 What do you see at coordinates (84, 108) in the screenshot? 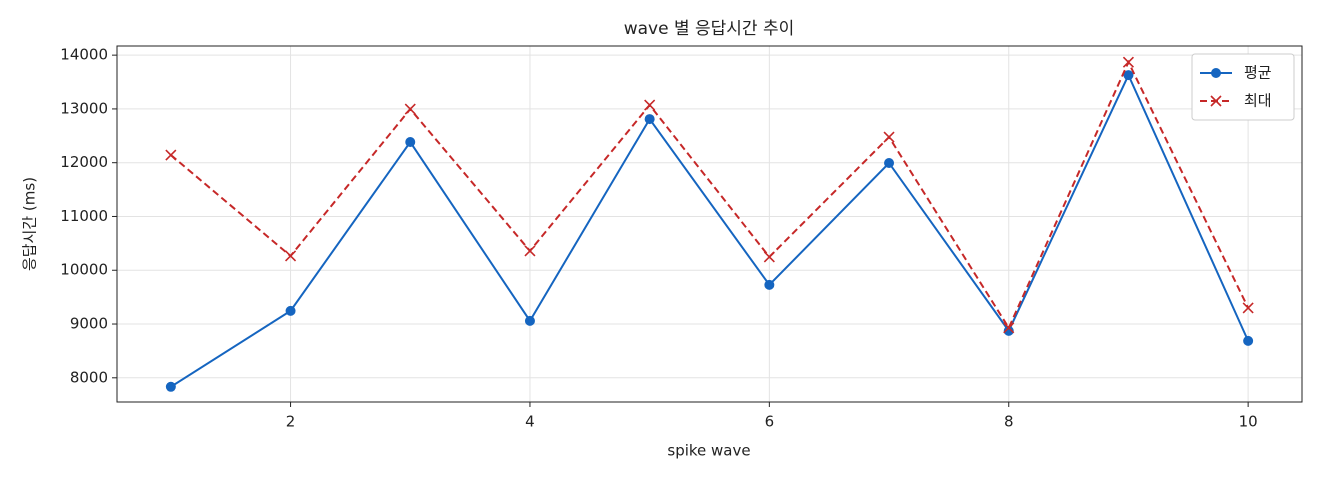
I see `y-tick-label: 13000` at bounding box center [84, 108].